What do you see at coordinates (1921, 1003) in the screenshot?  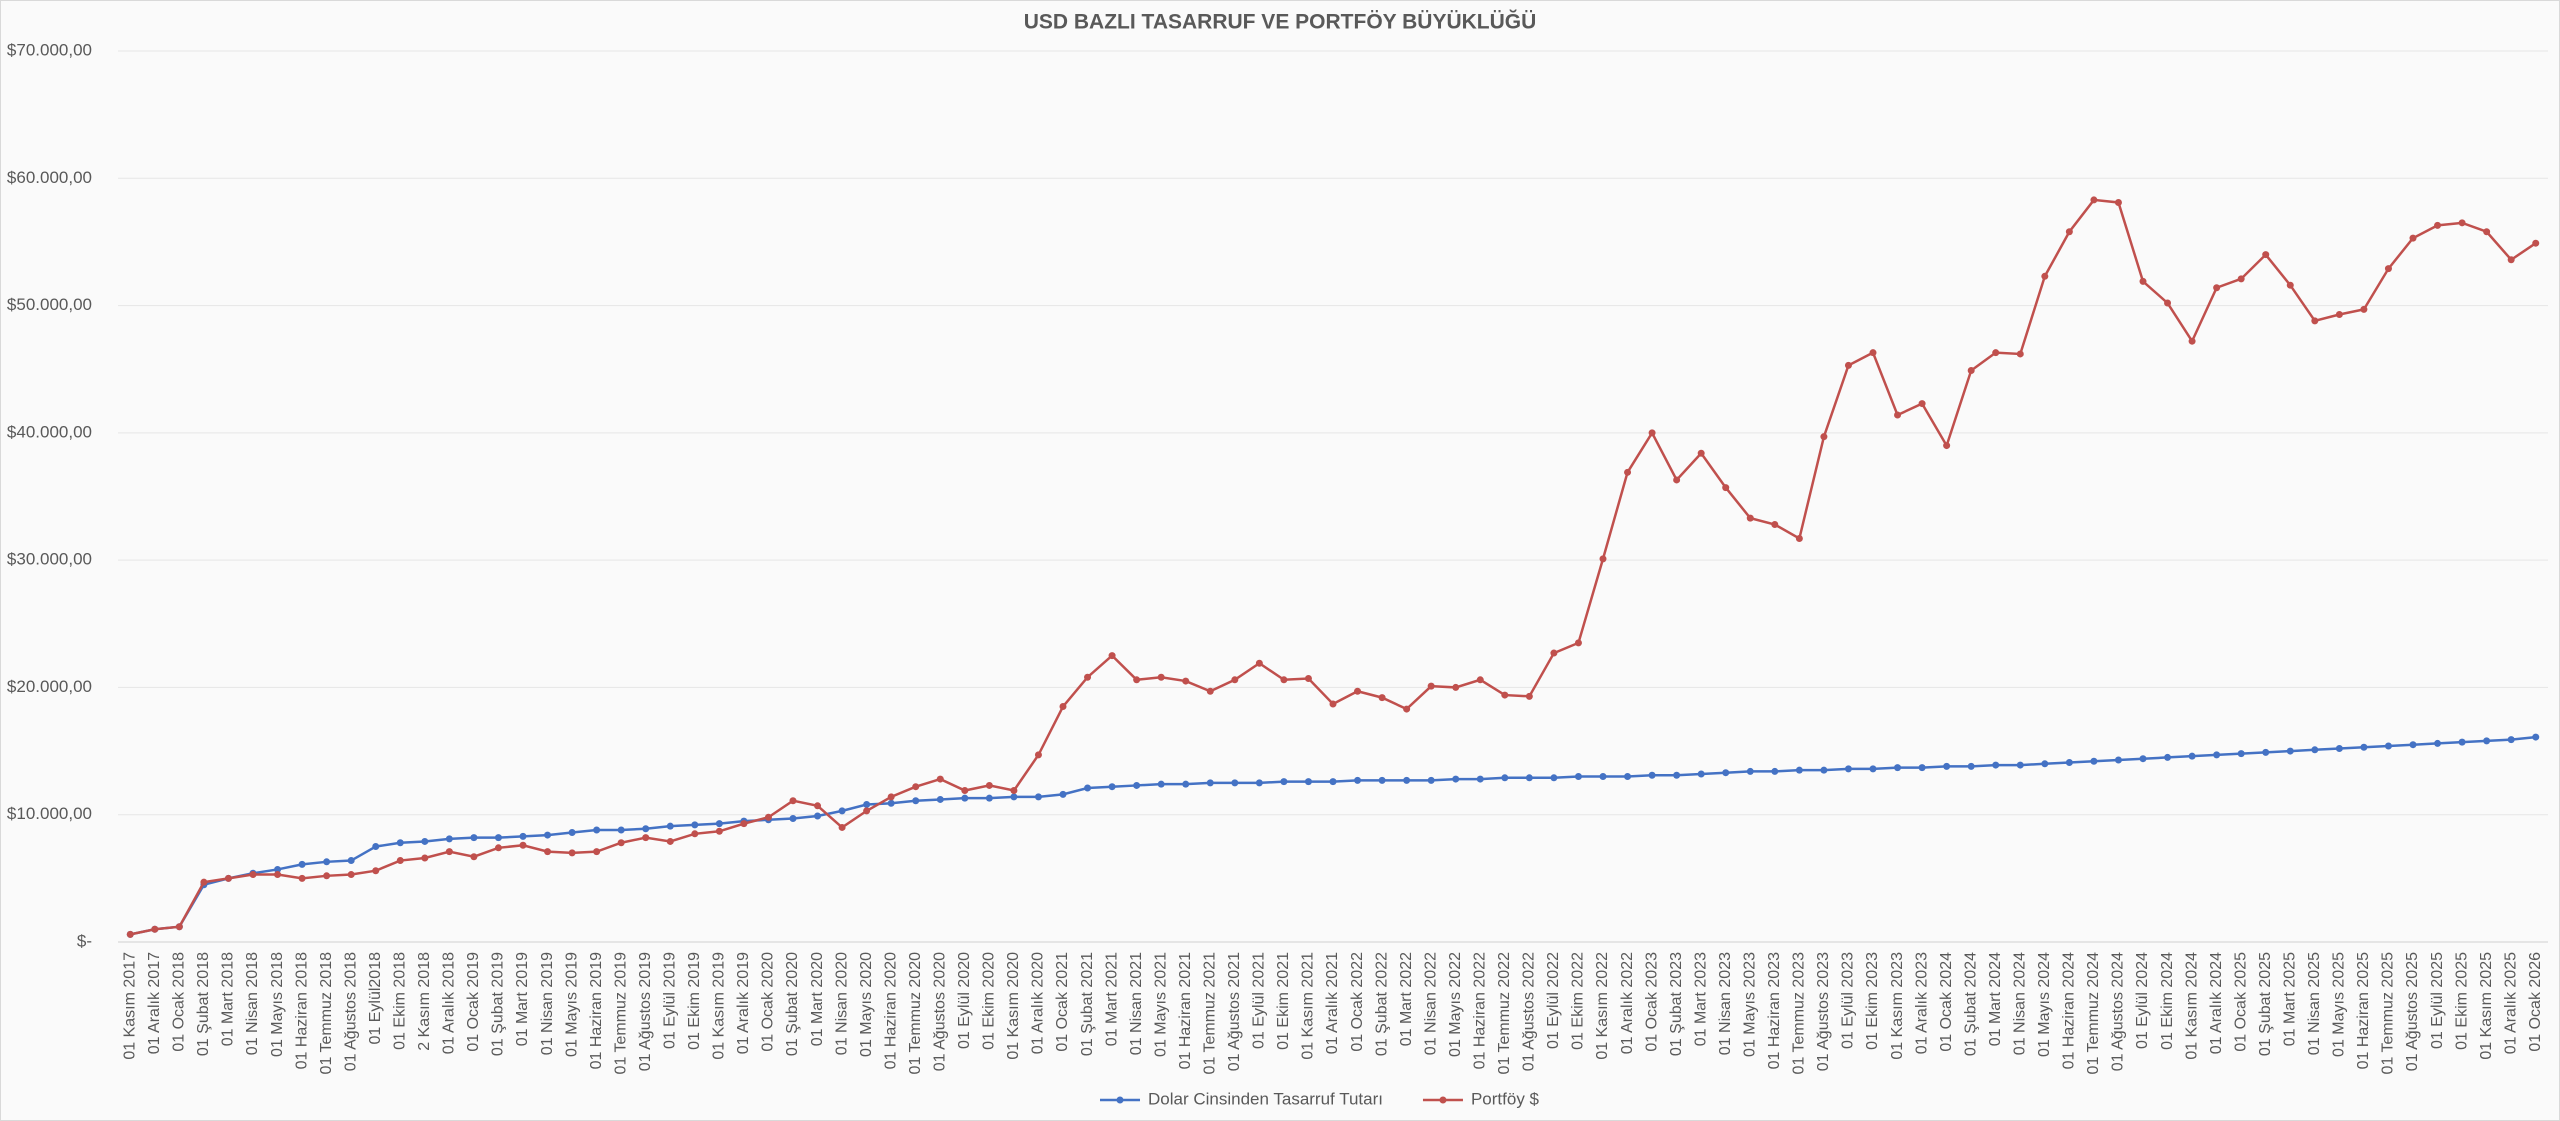 I see `x-tick-label: 01 Aralık 2023` at bounding box center [1921, 1003].